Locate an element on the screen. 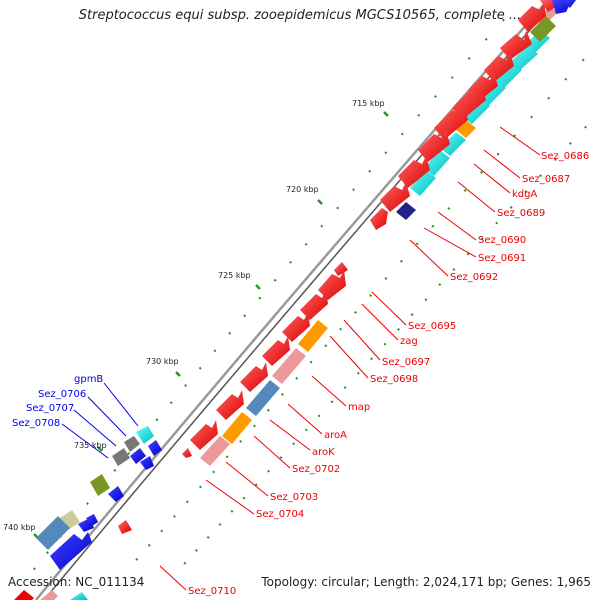  blue-label-leaders is located at coordinates (100, 420).